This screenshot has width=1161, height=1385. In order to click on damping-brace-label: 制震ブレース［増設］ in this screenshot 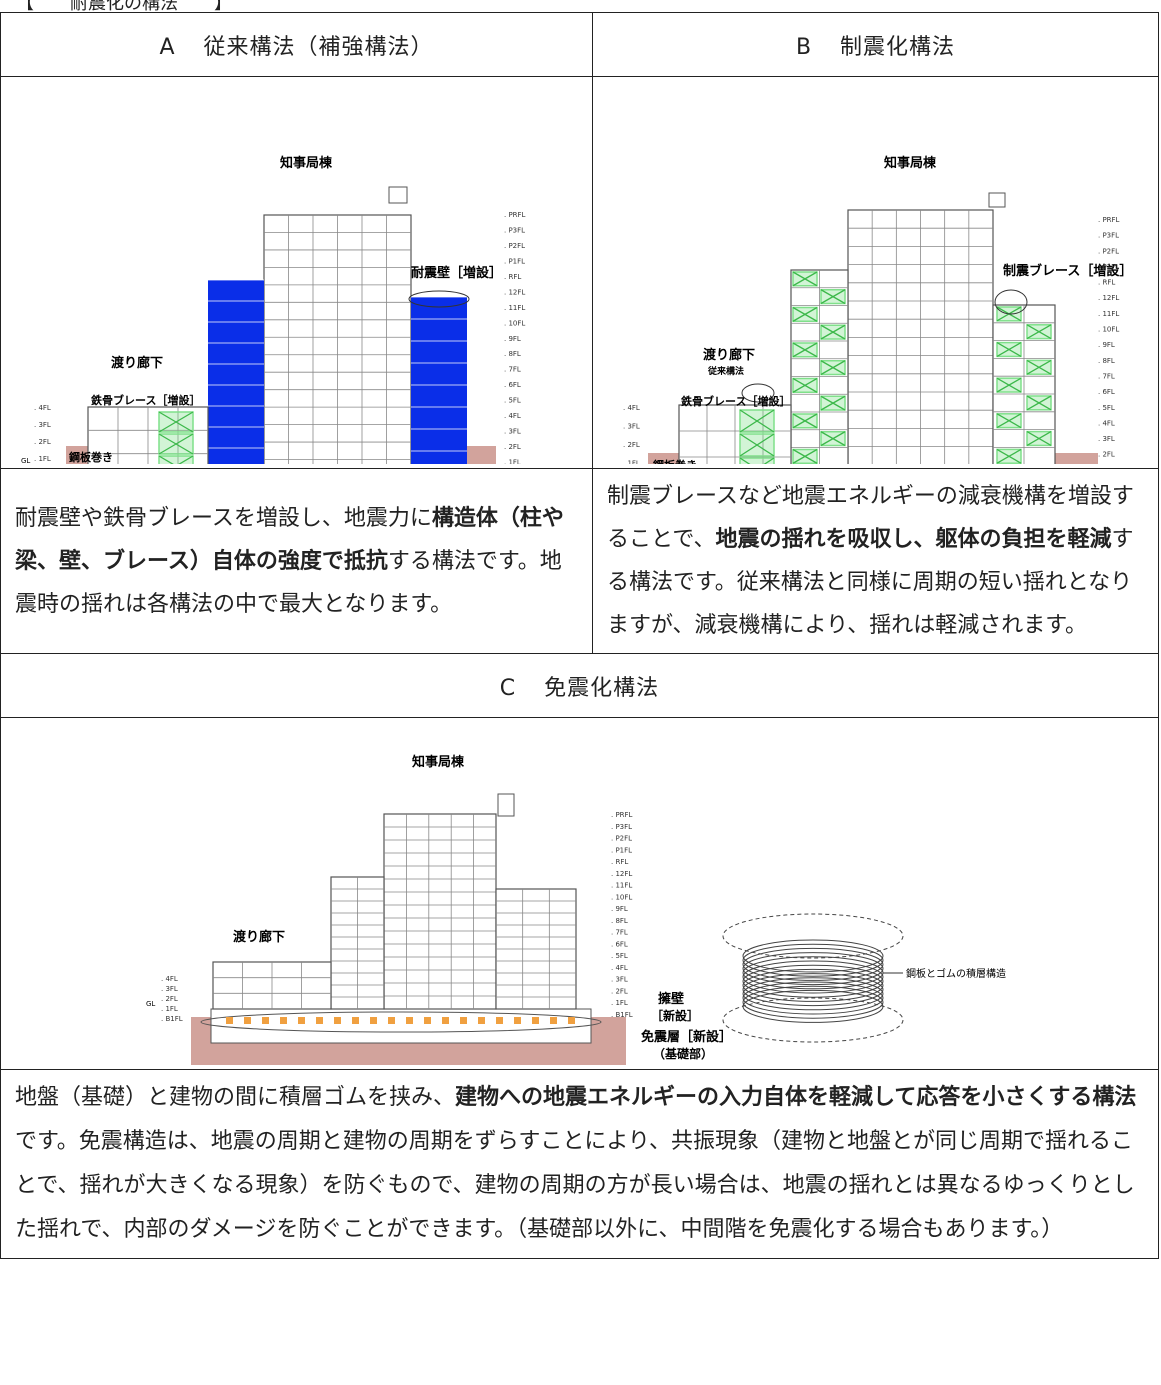, I will do `click(1067, 271)`.